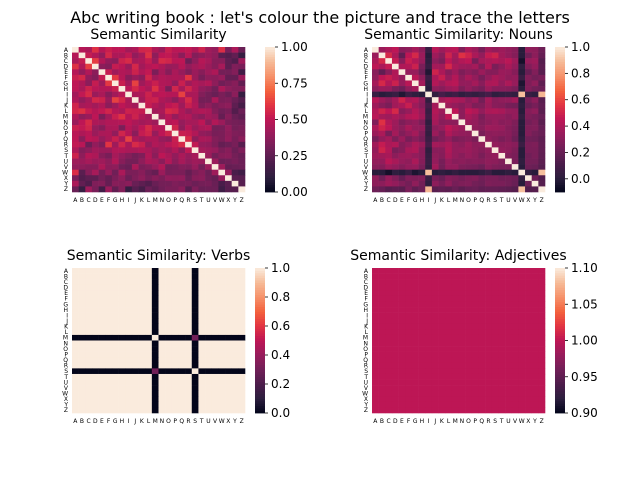 This screenshot has height=480, width=640. Describe the element at coordinates (442, 200) in the screenshot. I see `x-tick-label: K` at that location.